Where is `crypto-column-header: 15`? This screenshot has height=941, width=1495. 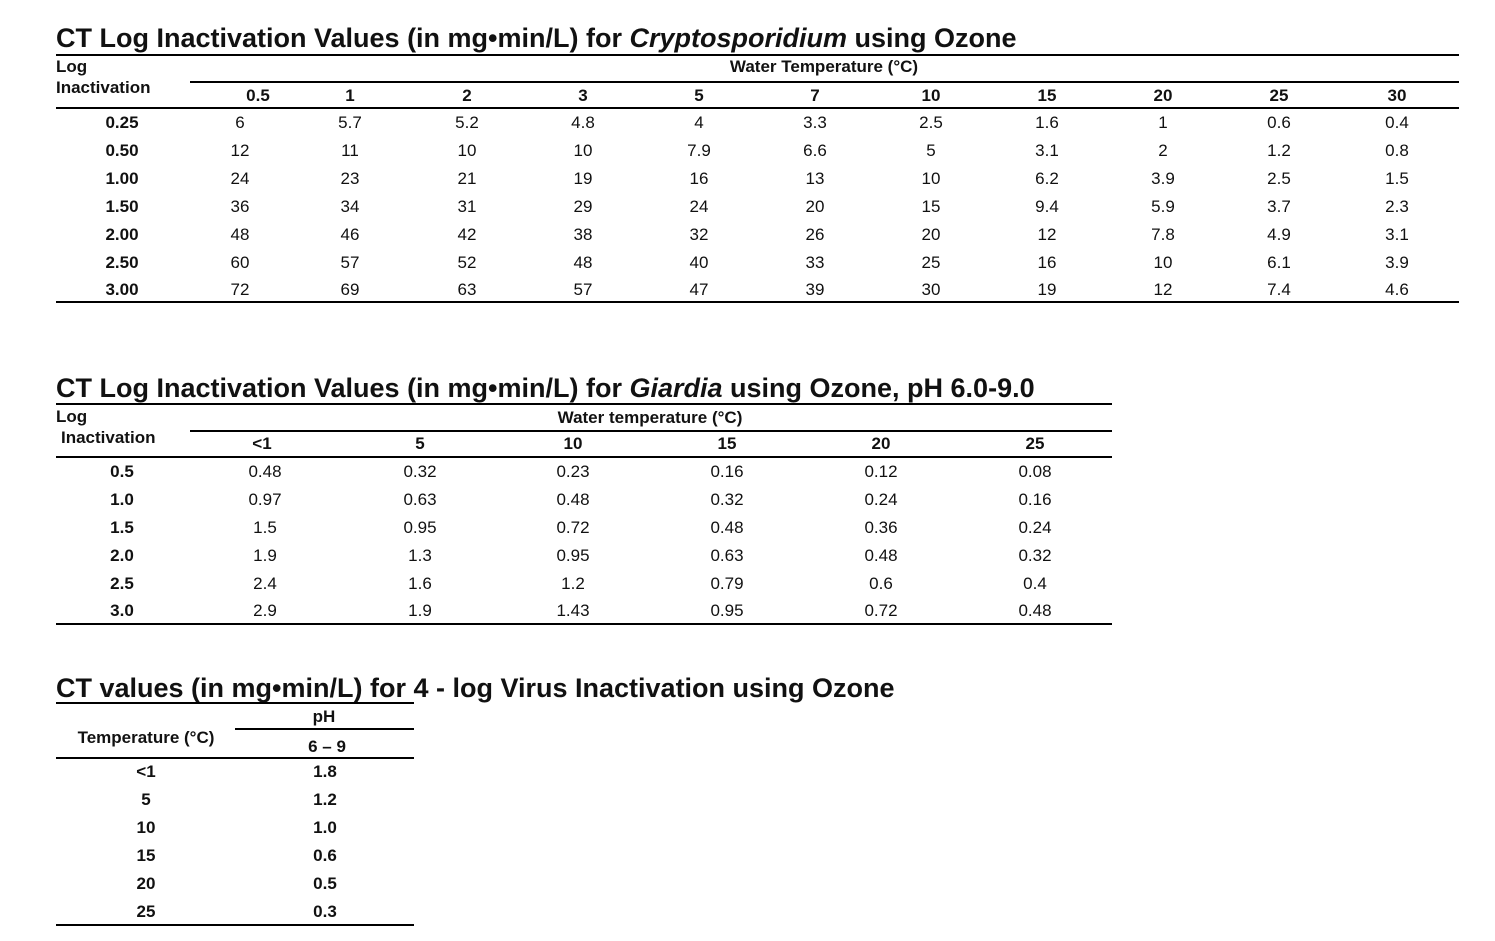
crypto-column-header: 15 is located at coordinates (1047, 95).